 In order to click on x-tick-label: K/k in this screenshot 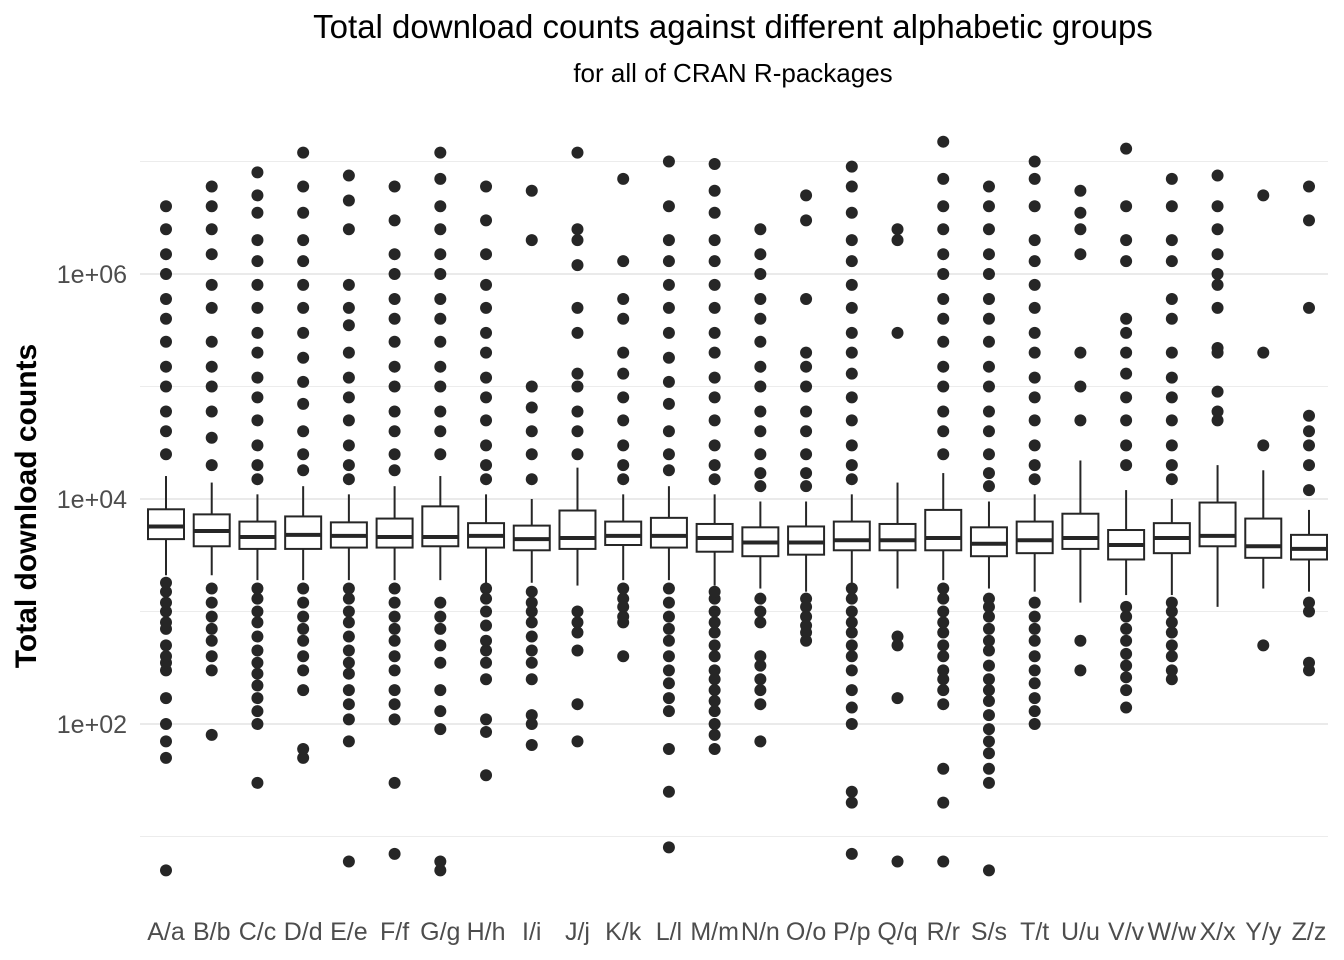, I will do `click(623, 932)`.